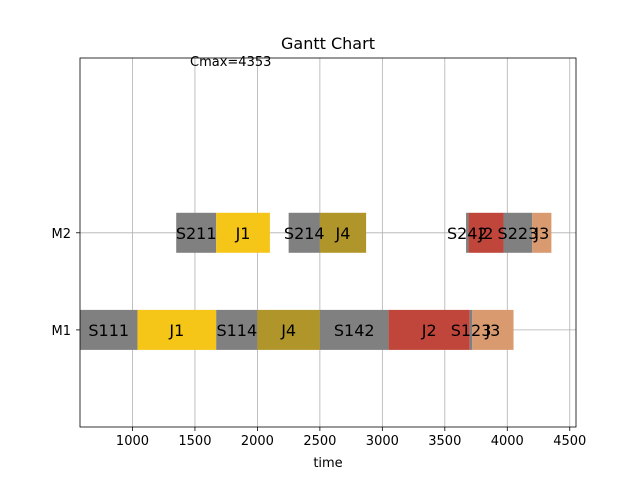 This screenshot has width=640, height=480. Describe the element at coordinates (230, 62) in the screenshot. I see `cmax-annotation: Cmax=4353` at that location.